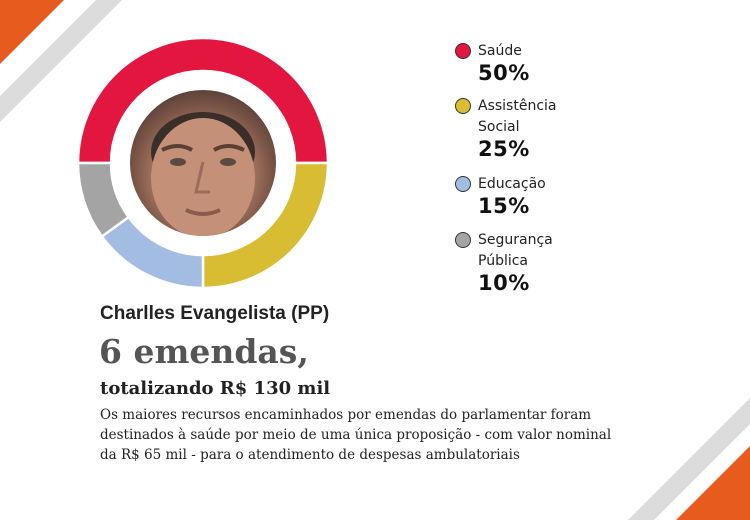 The height and width of the screenshot is (520, 750). I want to click on politician-name: Charlles Evangelista (PP), so click(215, 313).